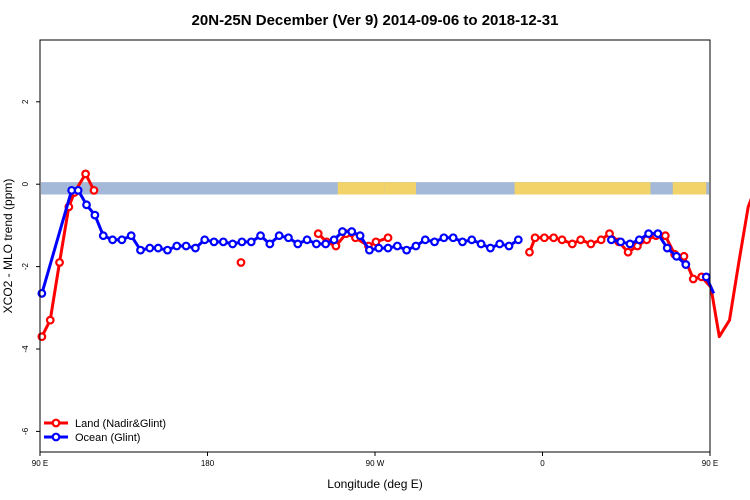 This screenshot has height=500, width=750. Describe the element at coordinates (120, 424) in the screenshot. I see `legend-entry: Land (Nadir&Glint)` at that location.